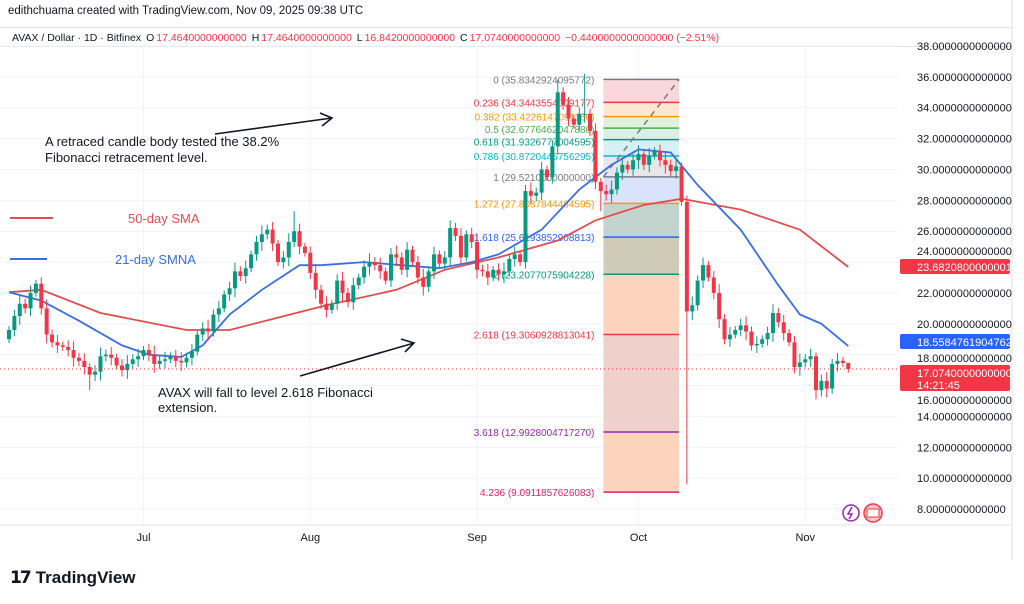 This screenshot has width=1024, height=604. What do you see at coordinates (77, 38) in the screenshot?
I see `symbol-title: AVAX / Dollar · 1D · Bitfinex` at bounding box center [77, 38].